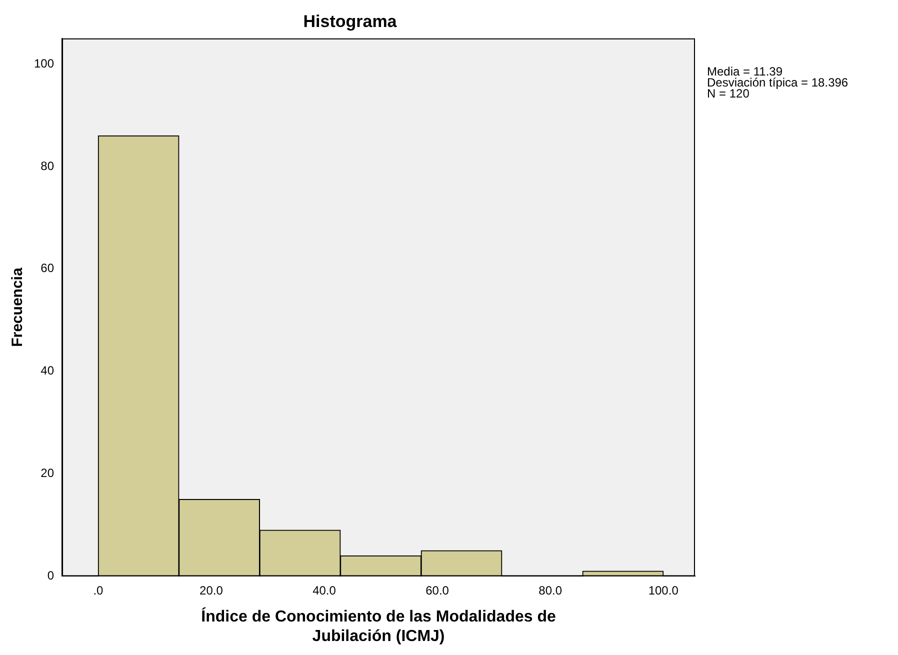 The width and height of the screenshot is (898, 655). Describe the element at coordinates (324, 591) in the screenshot. I see `x-tick-label: 40.0` at that location.